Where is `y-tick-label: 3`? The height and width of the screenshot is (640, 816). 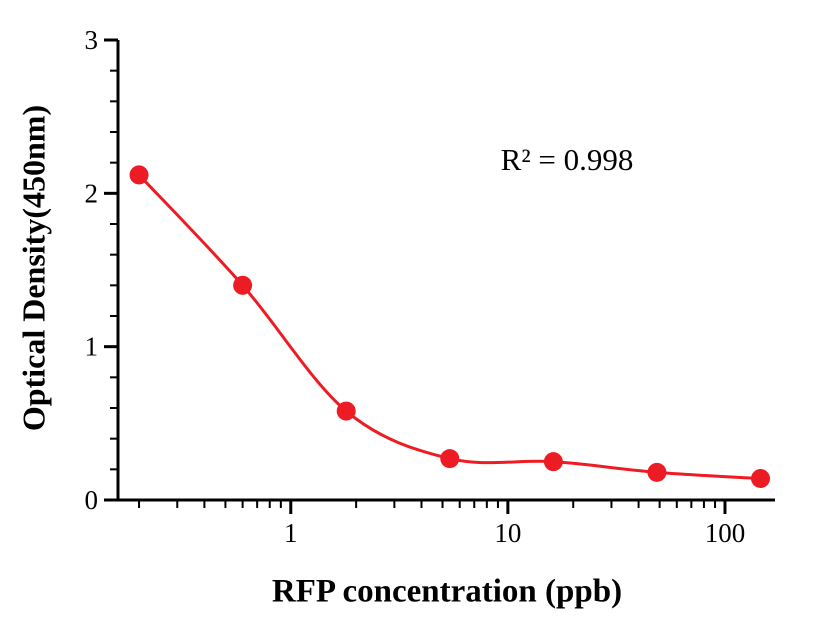
y-tick-label: 3 is located at coordinates (92, 40).